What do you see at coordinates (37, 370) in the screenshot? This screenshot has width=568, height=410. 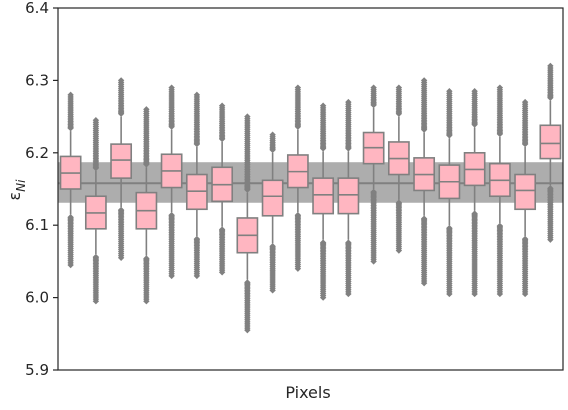 I see `y-tick-label: 5.9` at bounding box center [37, 370].